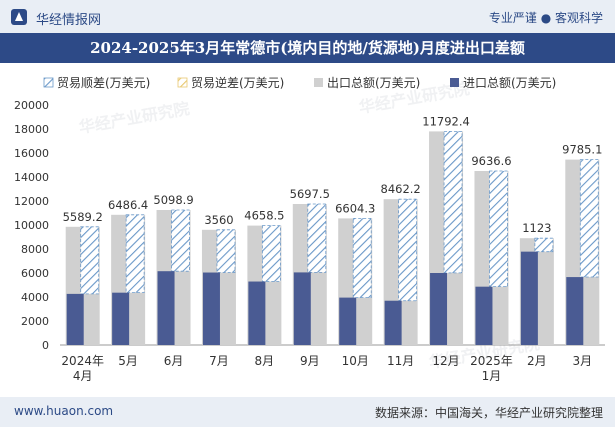 This screenshot has width=615, height=427. Describe the element at coordinates (31, 225) in the screenshot. I see `y-tick-label: 10000` at that location.